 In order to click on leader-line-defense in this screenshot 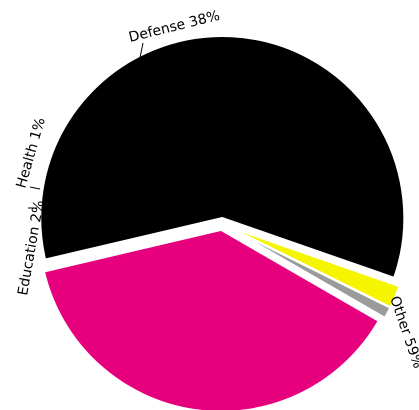, I will do `click(141, 50)`.